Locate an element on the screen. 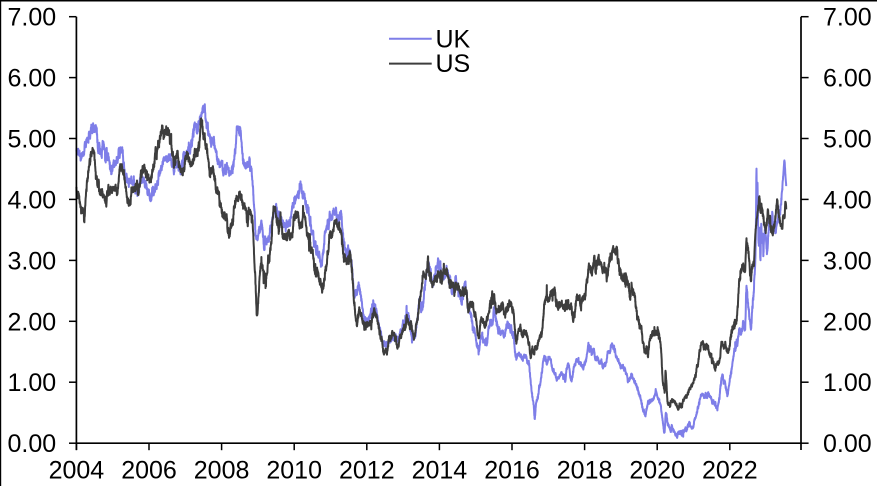 The image size is (877, 486). svg-text: 2004 is located at coordinates (77, 471).